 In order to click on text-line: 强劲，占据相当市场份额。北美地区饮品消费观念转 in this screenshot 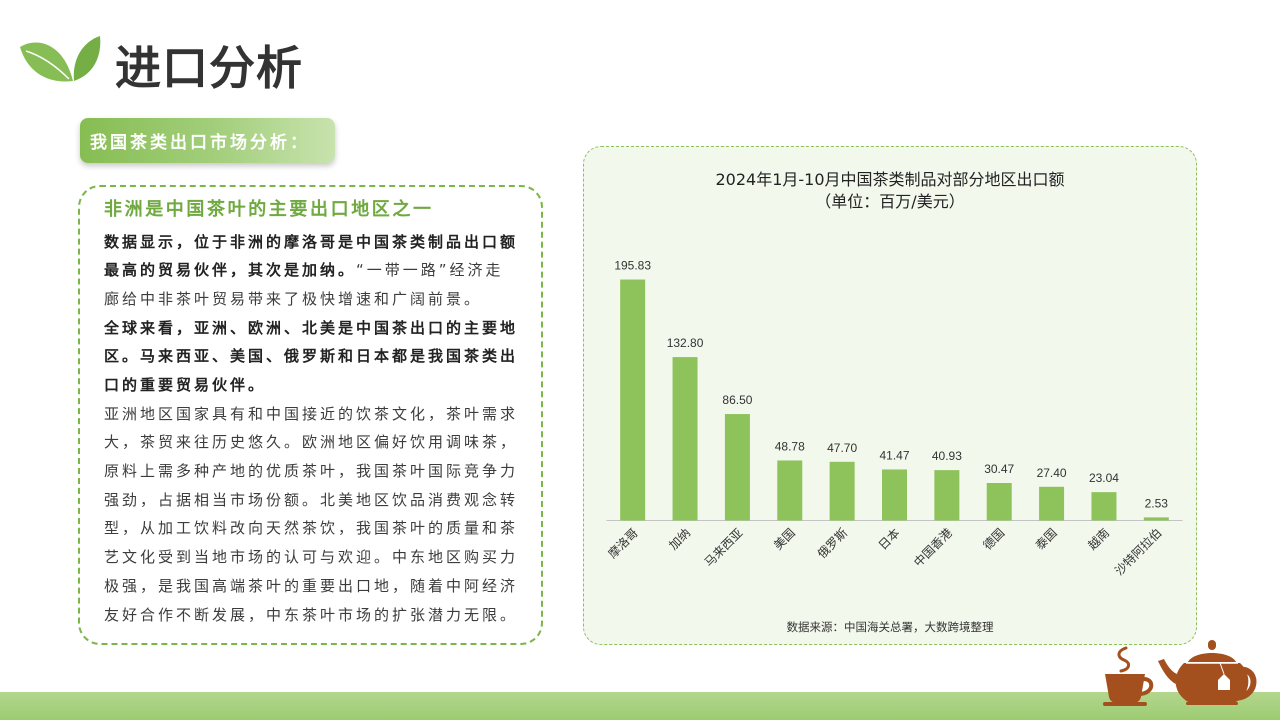, I will do `click(310, 500)`.